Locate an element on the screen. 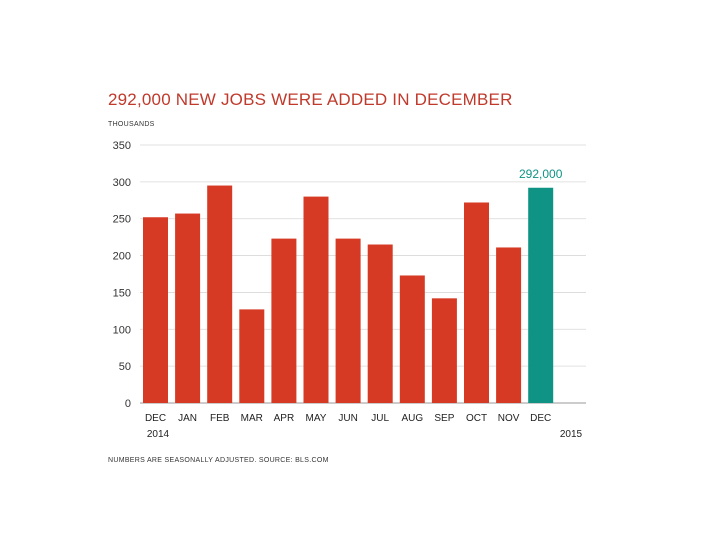 This screenshot has height=540, width=720. x-tick-label: OCT is located at coordinates (476, 418).